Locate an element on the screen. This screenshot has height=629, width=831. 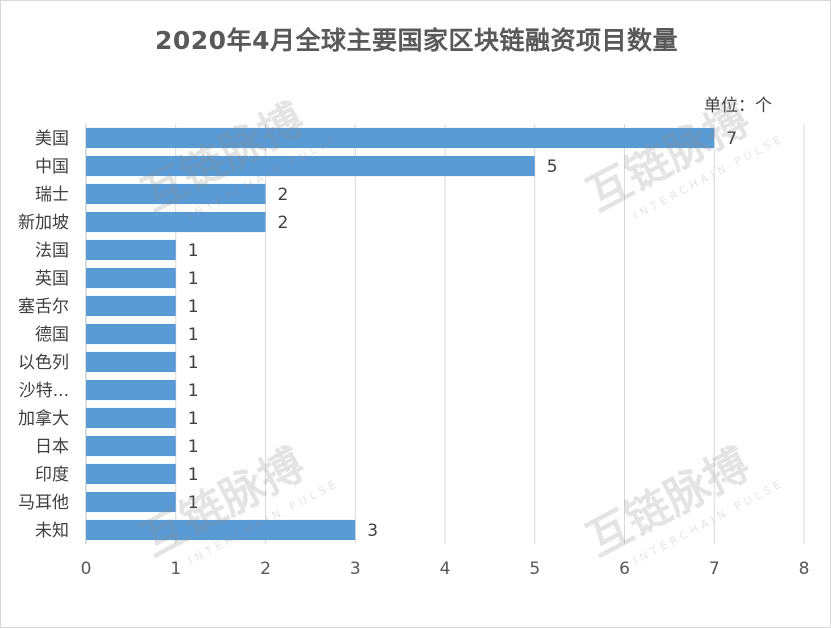
x-tick-label: 6 is located at coordinates (624, 569).